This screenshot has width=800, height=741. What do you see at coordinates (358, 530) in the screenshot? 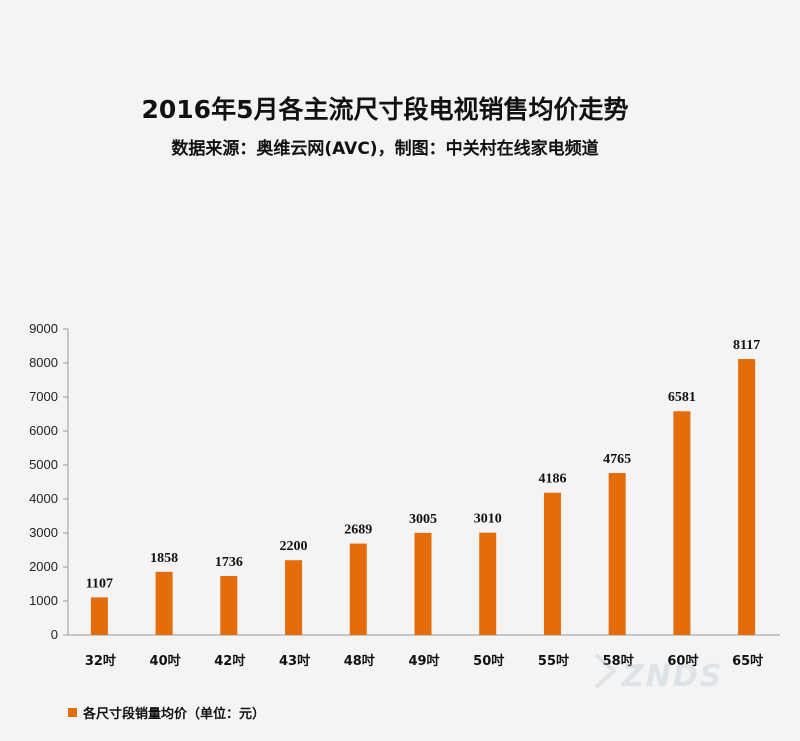
I see `data-label: 2689` at bounding box center [358, 530].